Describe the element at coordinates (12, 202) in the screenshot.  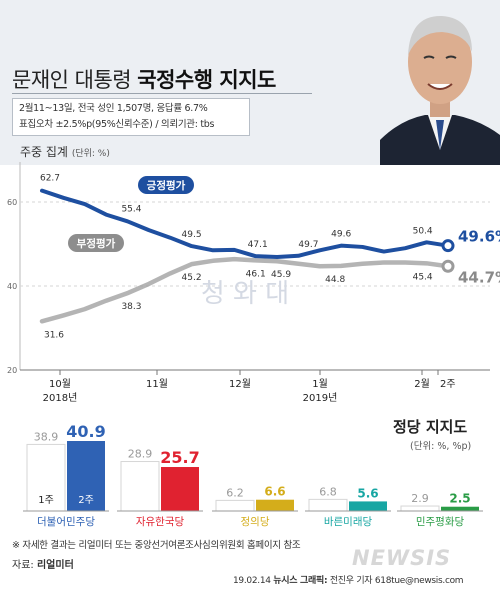
I see `y-tick-label: 60` at that location.